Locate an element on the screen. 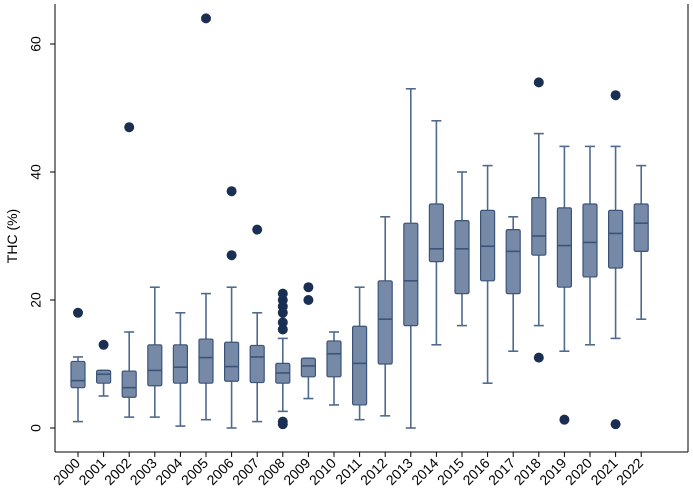  box-2007 is located at coordinates (257, 323).